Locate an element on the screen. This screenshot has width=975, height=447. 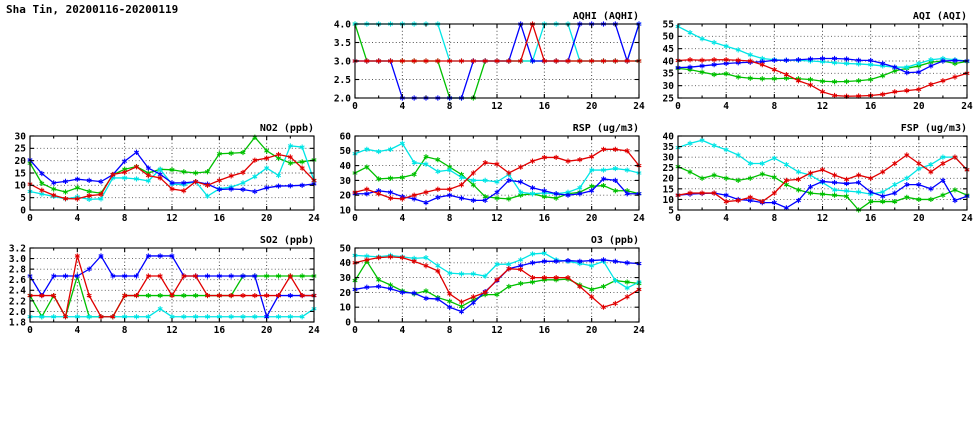
y-tick-label: 2.4 is located at coordinates (17, 291).